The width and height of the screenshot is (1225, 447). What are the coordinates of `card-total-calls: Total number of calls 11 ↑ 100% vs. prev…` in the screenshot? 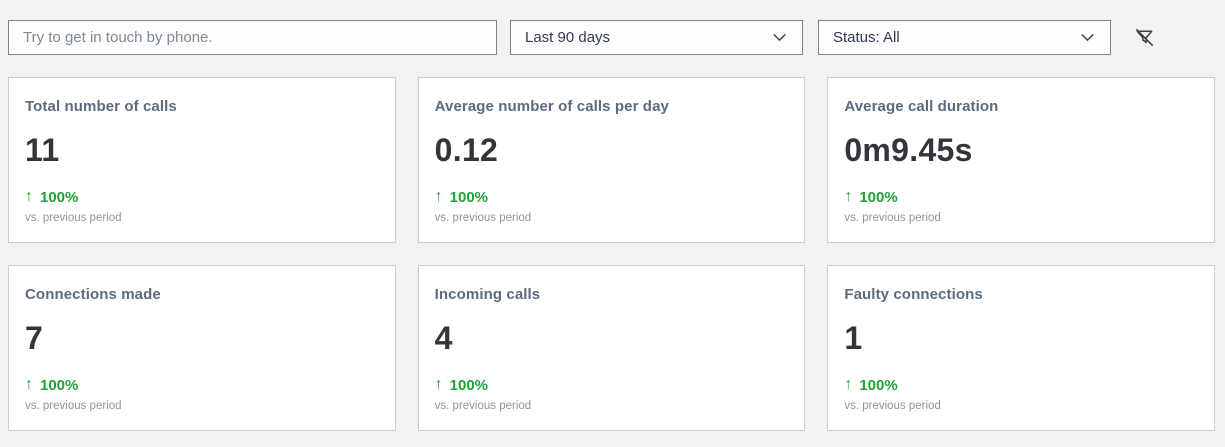 It's located at (202, 160).